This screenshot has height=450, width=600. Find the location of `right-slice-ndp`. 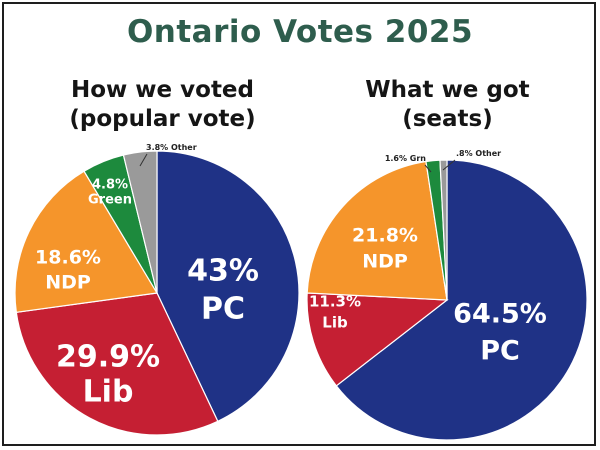

right-slice-ndp is located at coordinates (377, 230).